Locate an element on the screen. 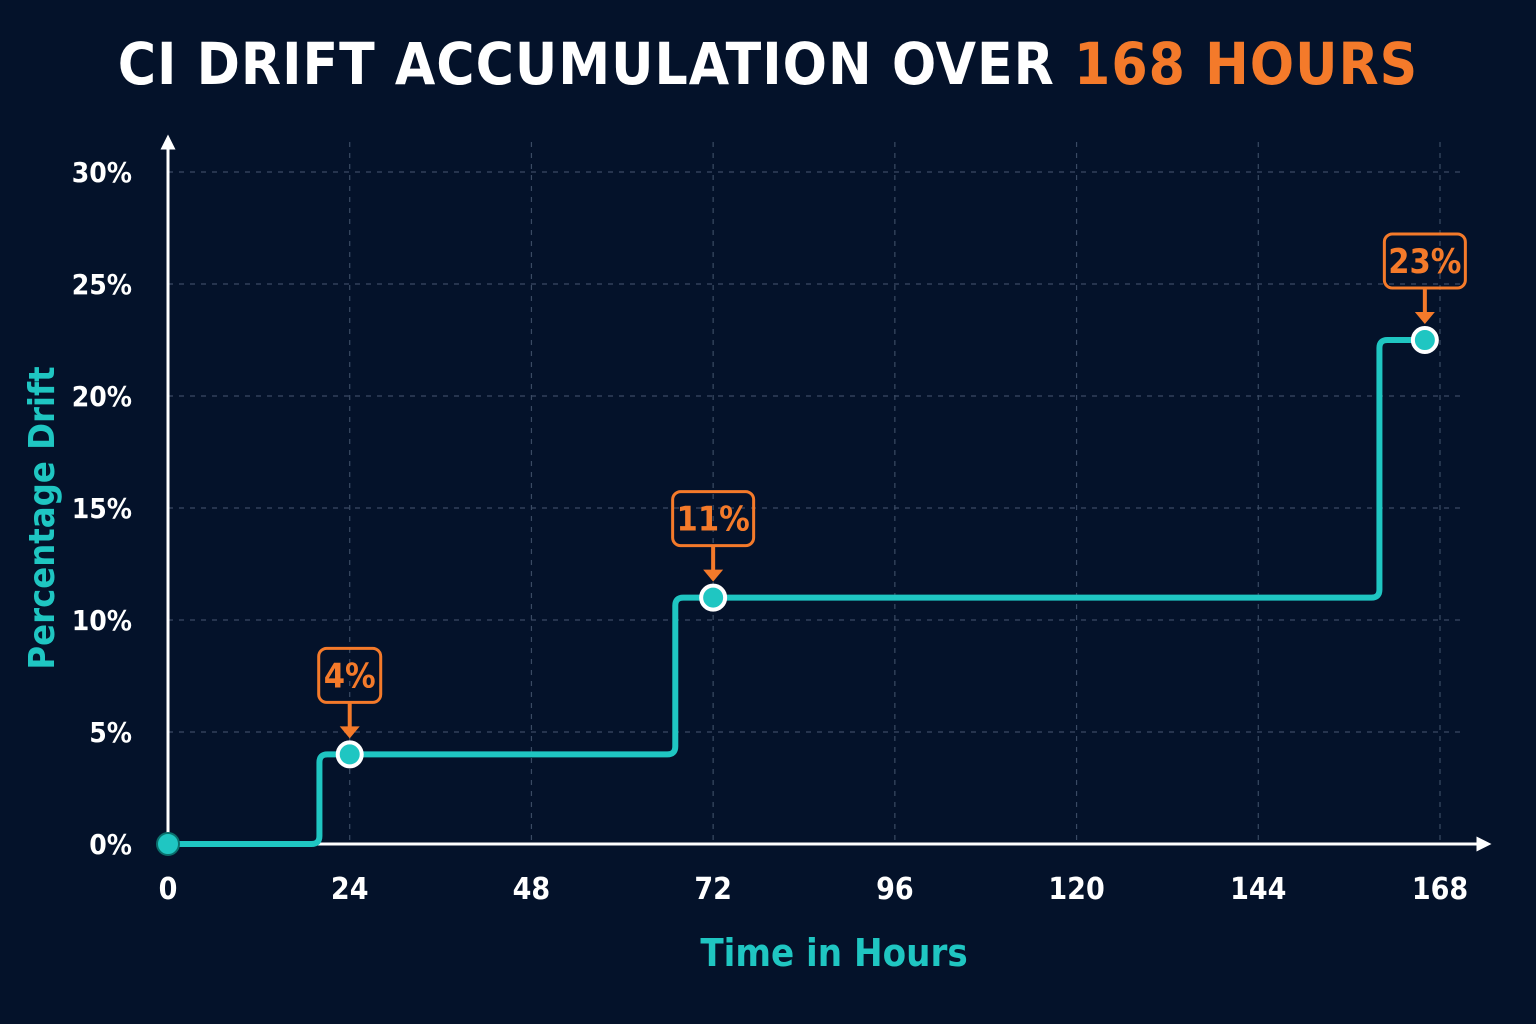 Image resolution: width=1536 pixels, height=1024 pixels. annotation-label: 4% is located at coordinates (350, 676).